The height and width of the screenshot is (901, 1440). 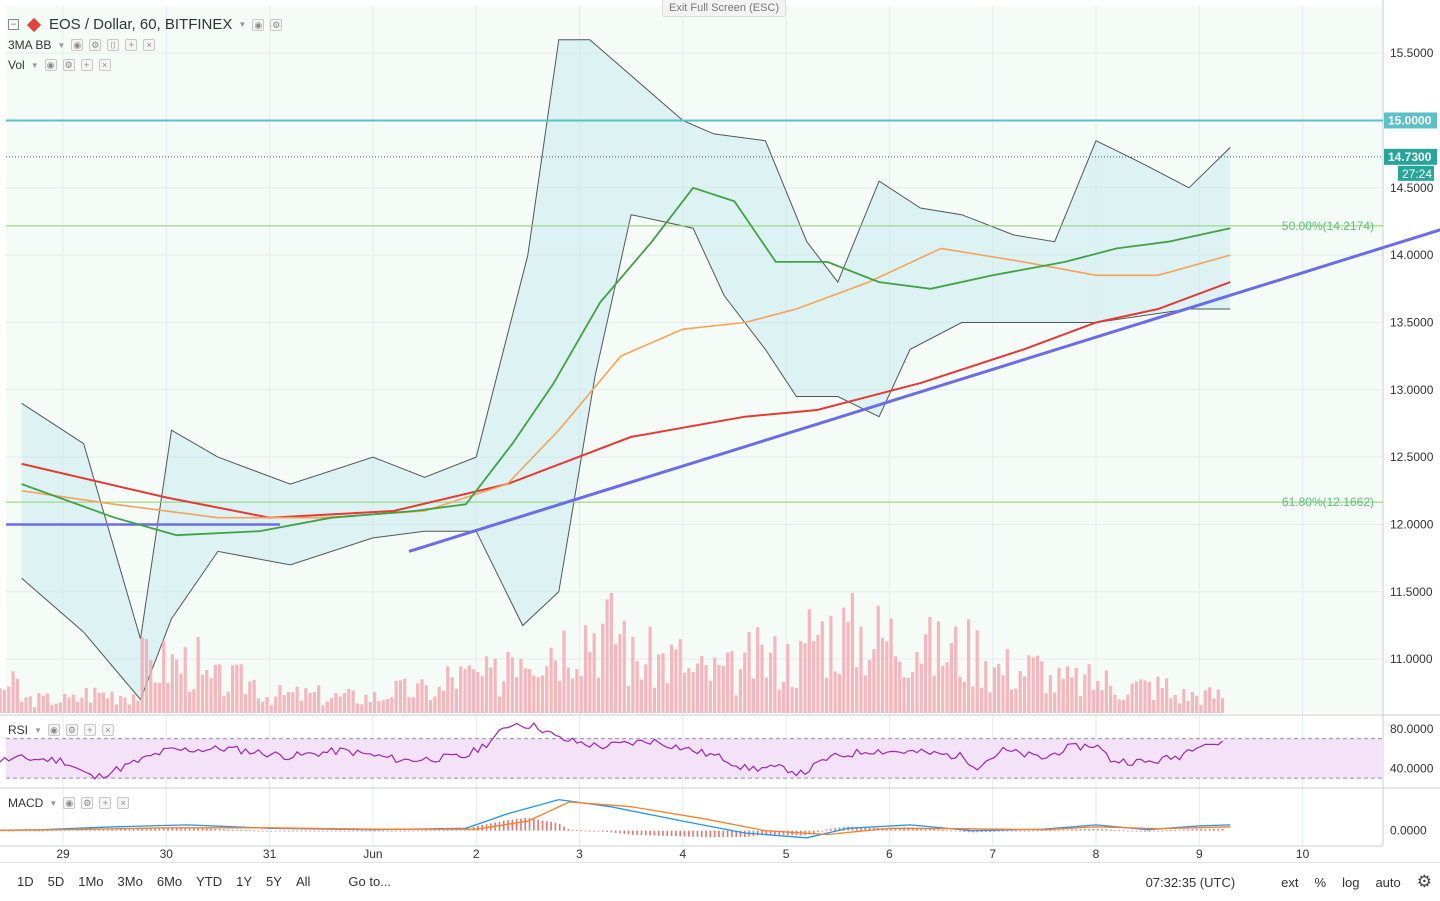 What do you see at coordinates (130, 881) in the screenshot?
I see `range-3mo: 3Mo` at bounding box center [130, 881].